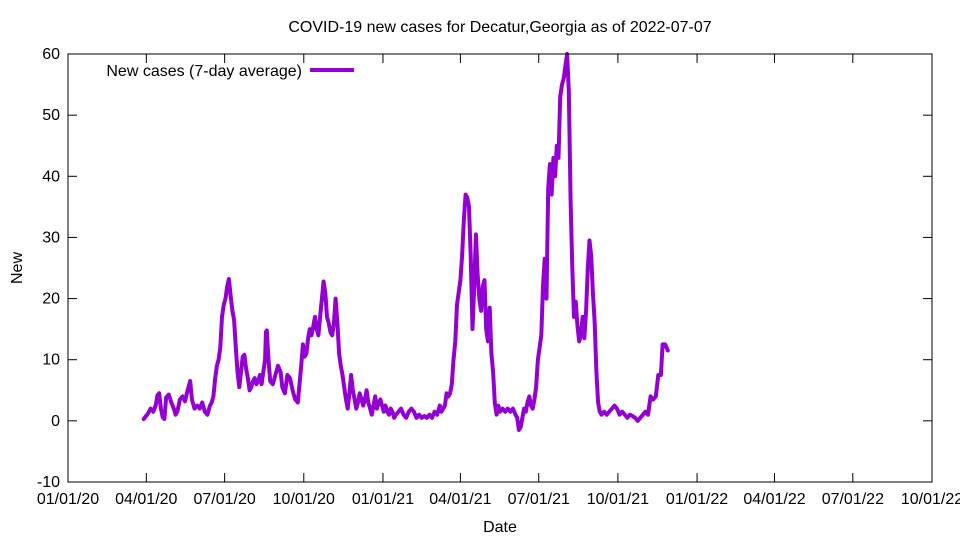  Describe the element at coordinates (51, 299) in the screenshot. I see `y-tick-label: 20` at that location.